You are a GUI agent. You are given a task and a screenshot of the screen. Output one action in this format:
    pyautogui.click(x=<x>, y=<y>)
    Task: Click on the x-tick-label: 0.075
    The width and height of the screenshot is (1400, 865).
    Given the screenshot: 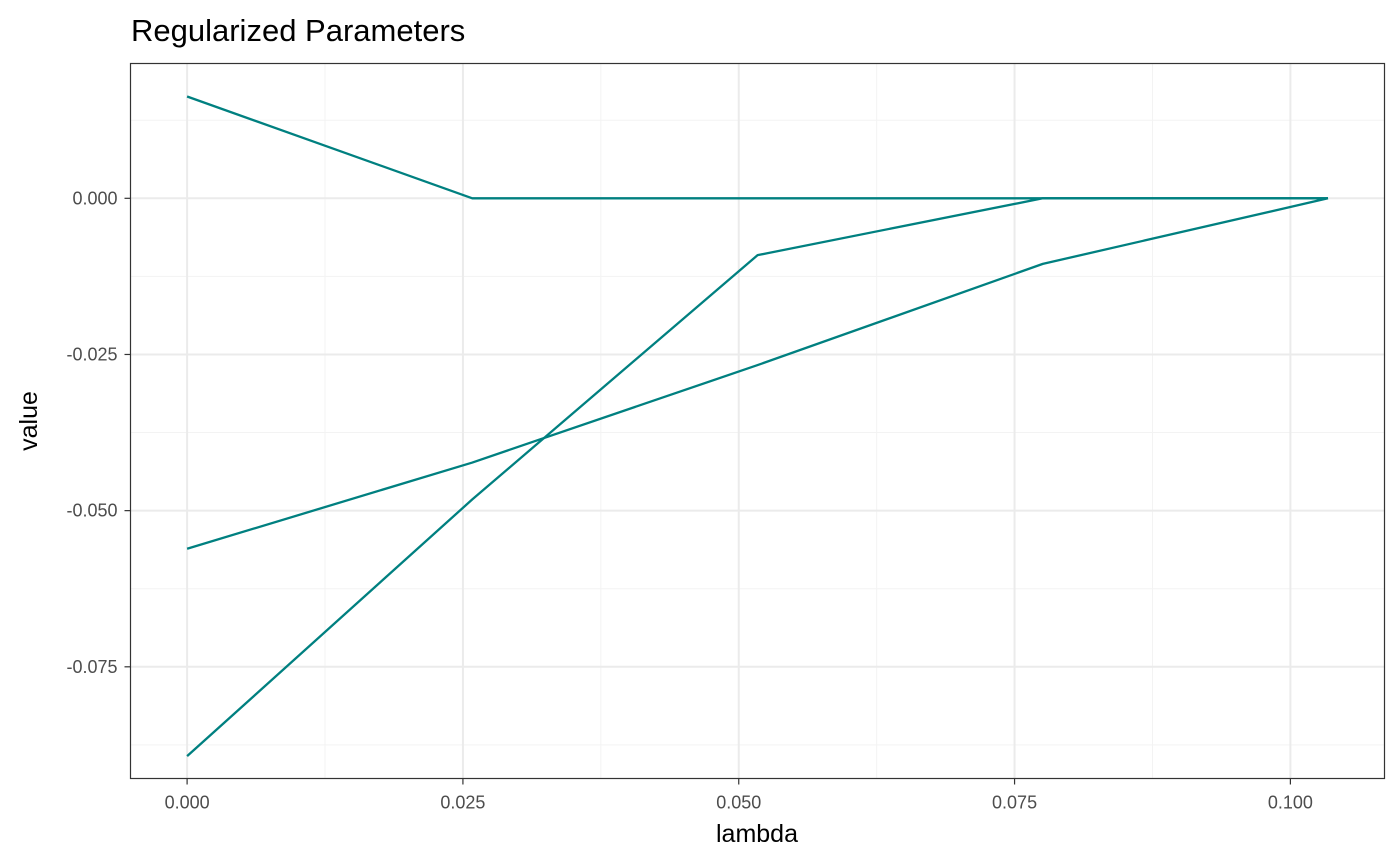 What is the action you would take?
    pyautogui.click(x=1014, y=803)
    